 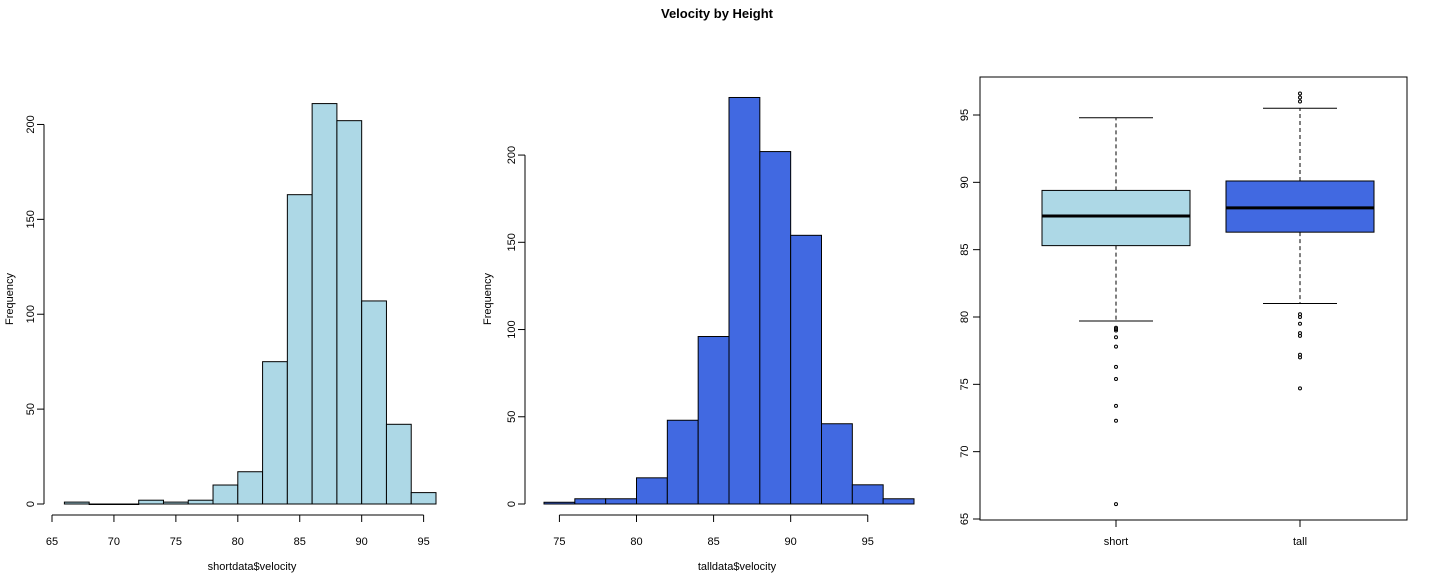 I want to click on chart-title: Velocity by Height, so click(x=717, y=13).